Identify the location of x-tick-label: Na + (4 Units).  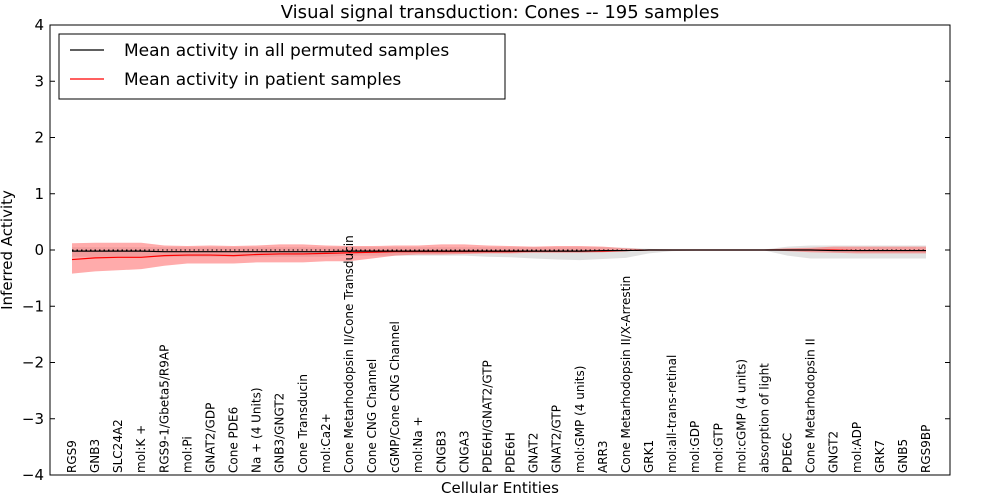
(257, 430).